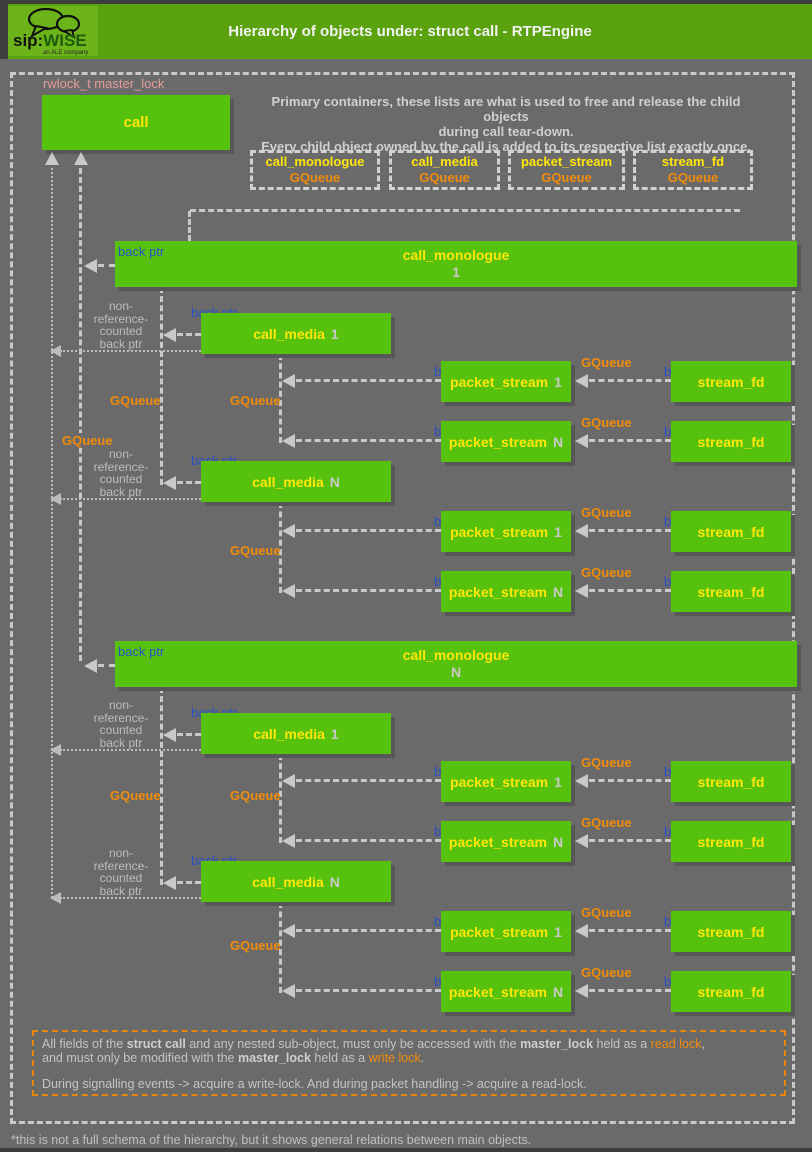 This screenshot has height=1152, width=812. What do you see at coordinates (121, 853) in the screenshot?
I see `non-ref-line: non-` at bounding box center [121, 853].